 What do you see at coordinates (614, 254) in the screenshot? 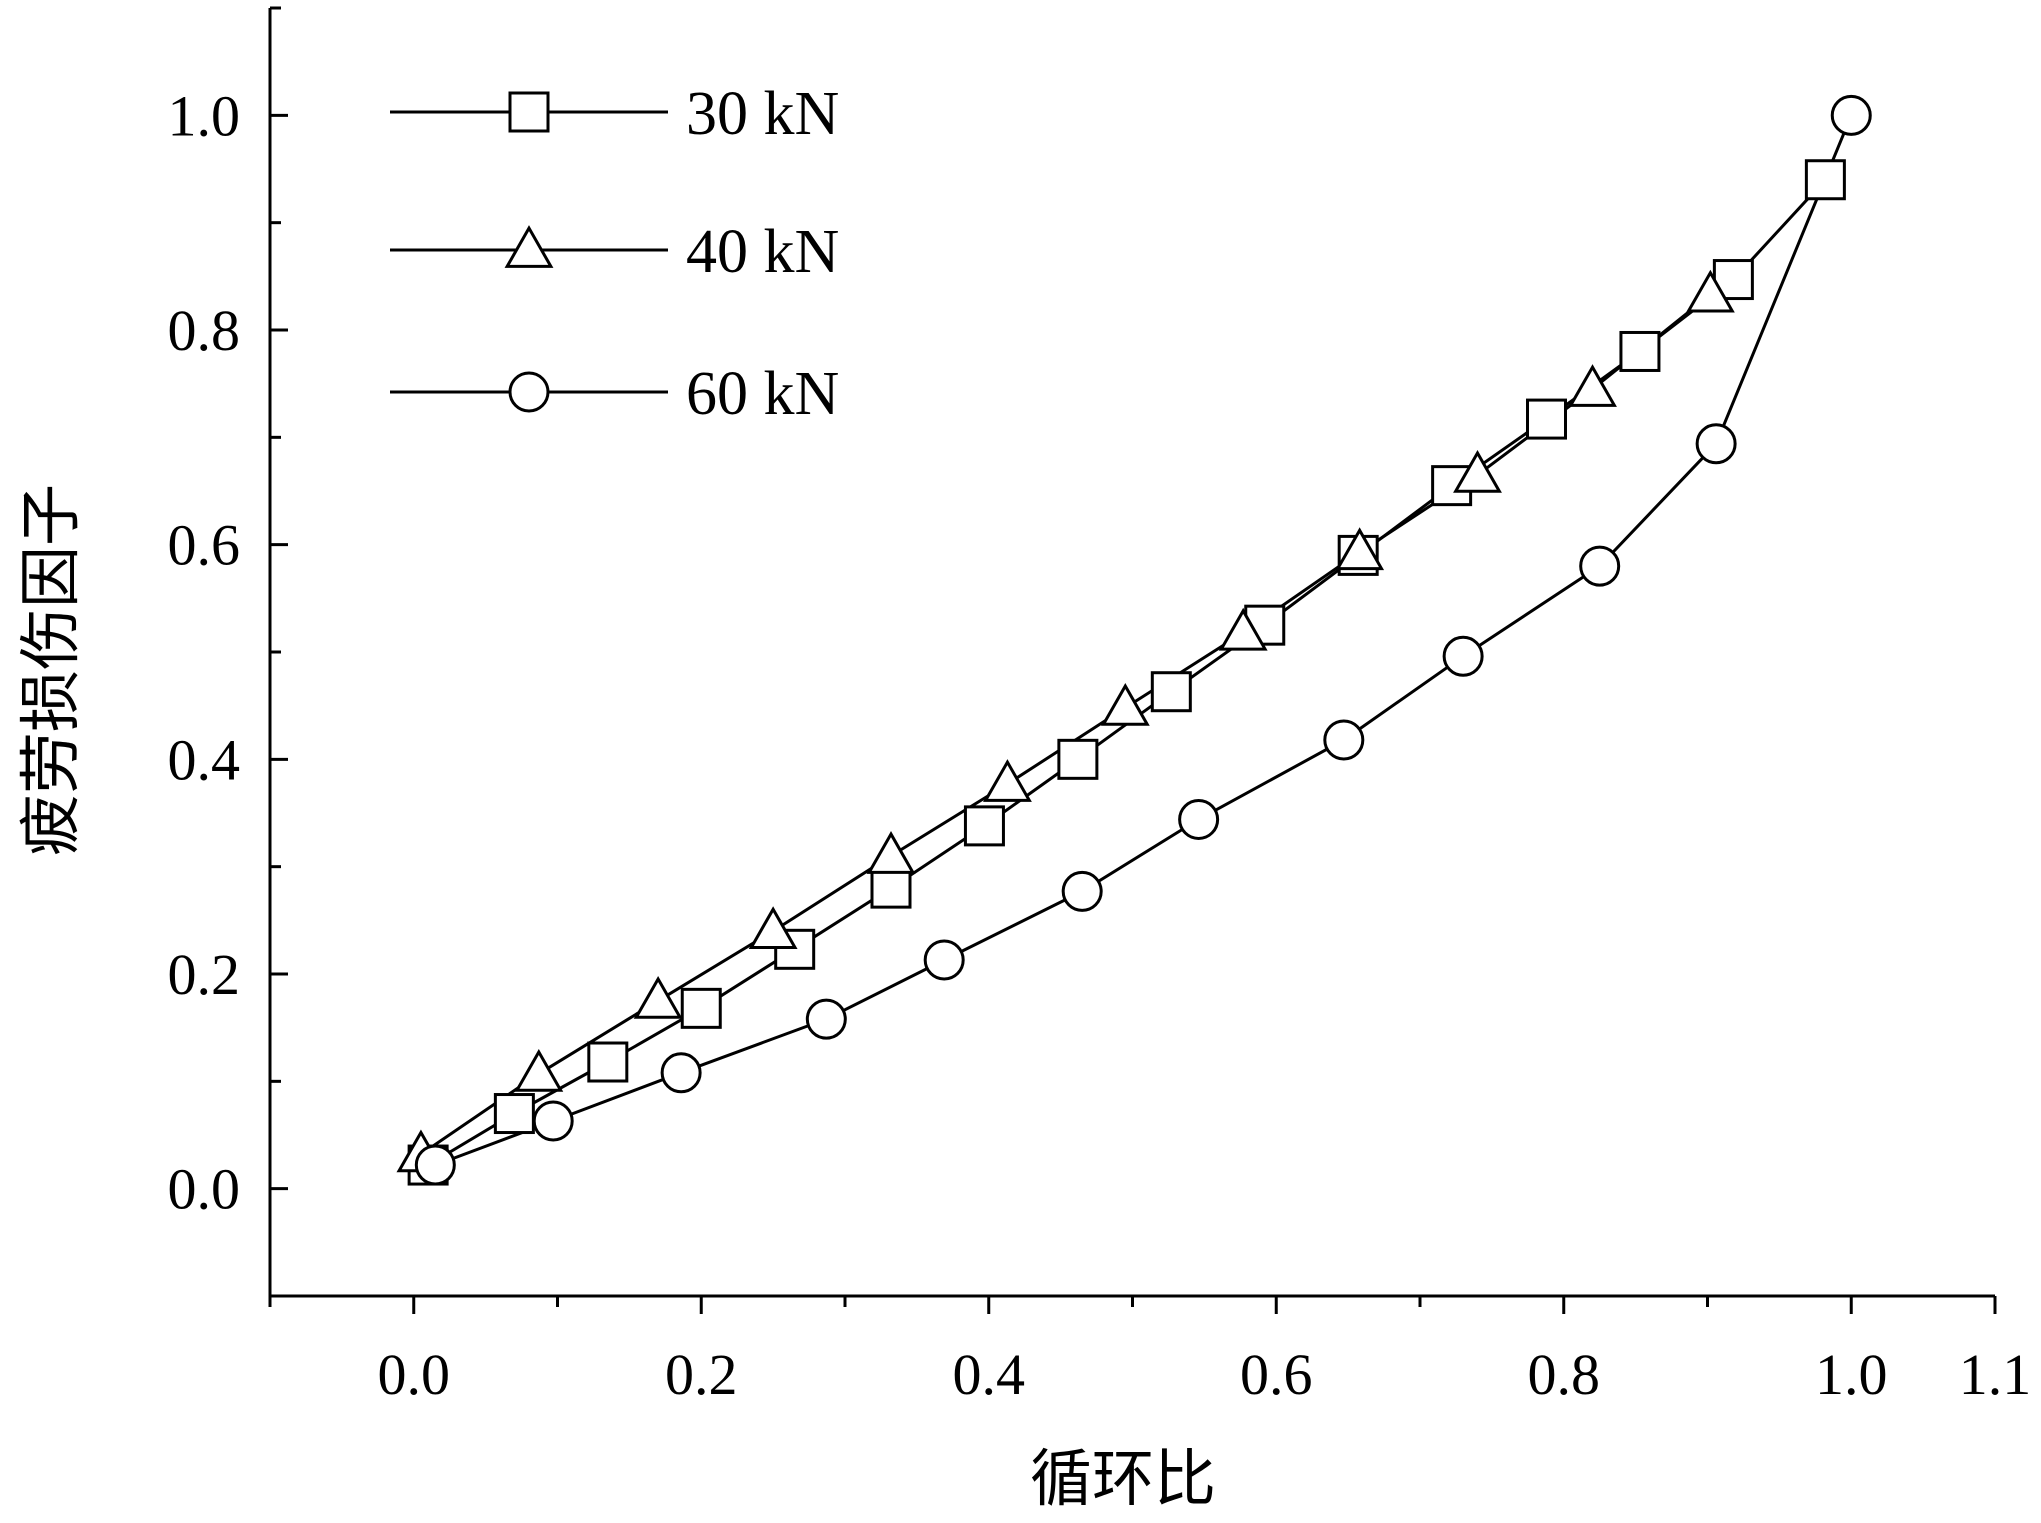
I see `legend: 30 kN 40 kN 60 kN` at bounding box center [614, 254].